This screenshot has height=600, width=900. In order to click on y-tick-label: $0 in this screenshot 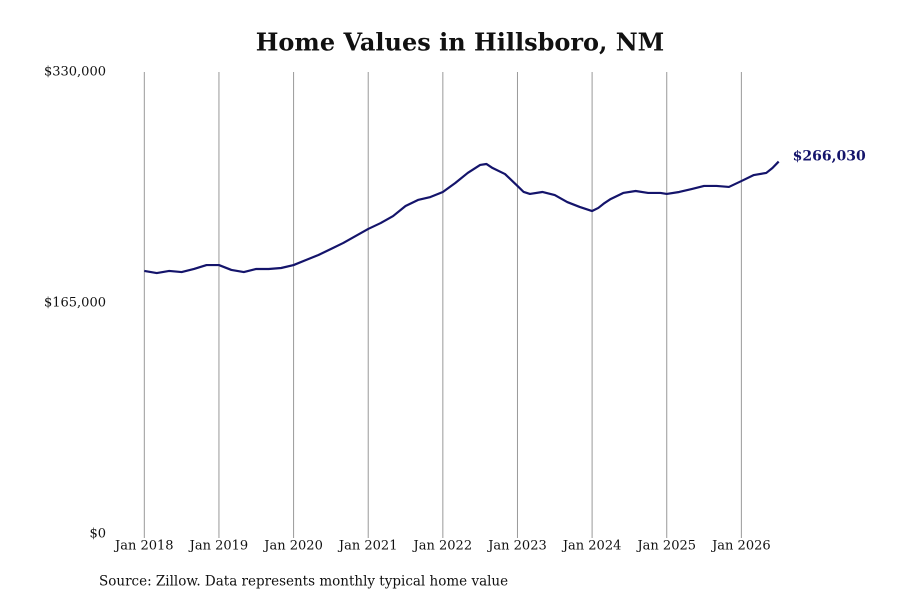, I will do `click(97, 534)`.